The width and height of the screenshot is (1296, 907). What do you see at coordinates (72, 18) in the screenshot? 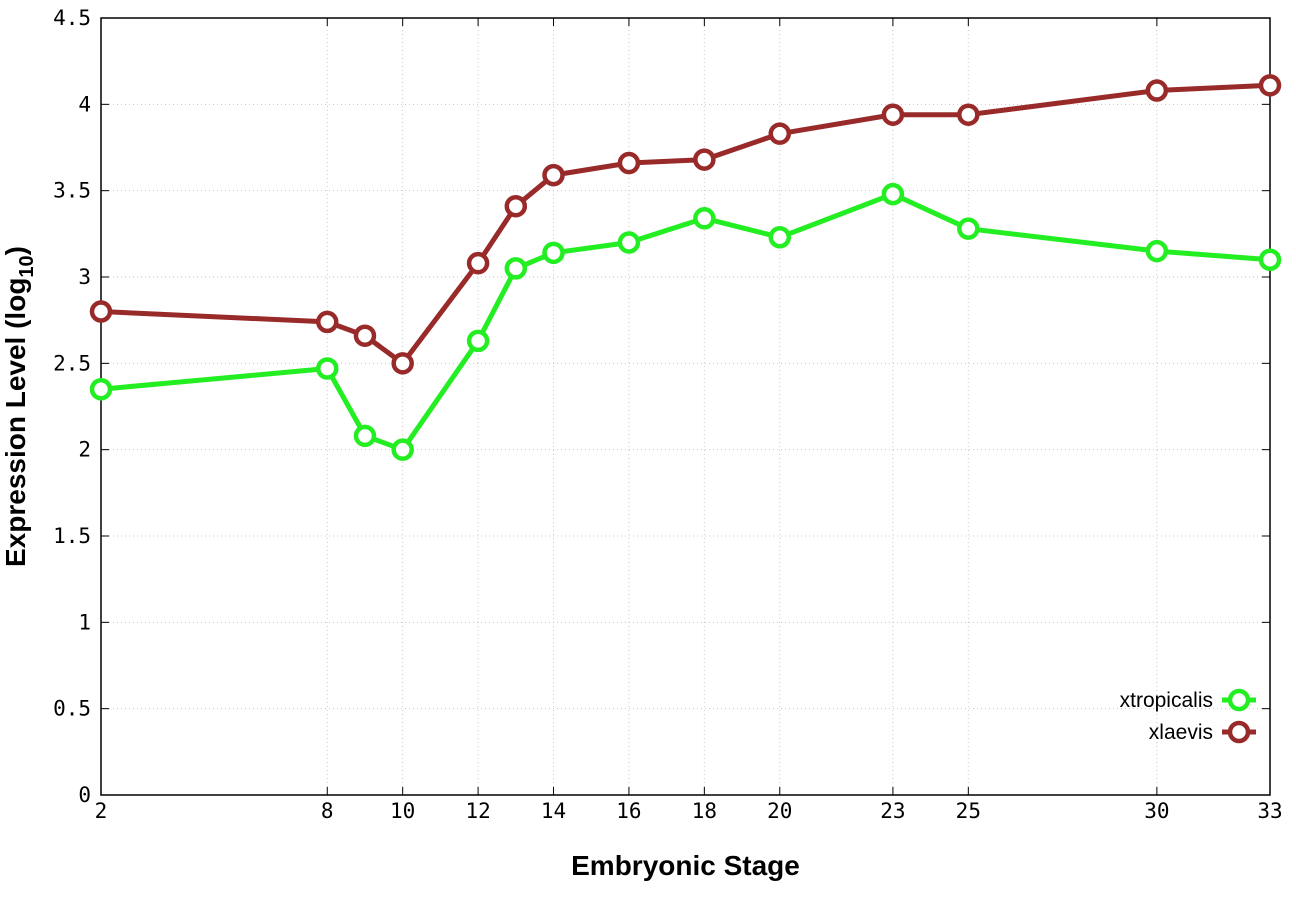
I see `y-tick-label: 4.5` at bounding box center [72, 18].